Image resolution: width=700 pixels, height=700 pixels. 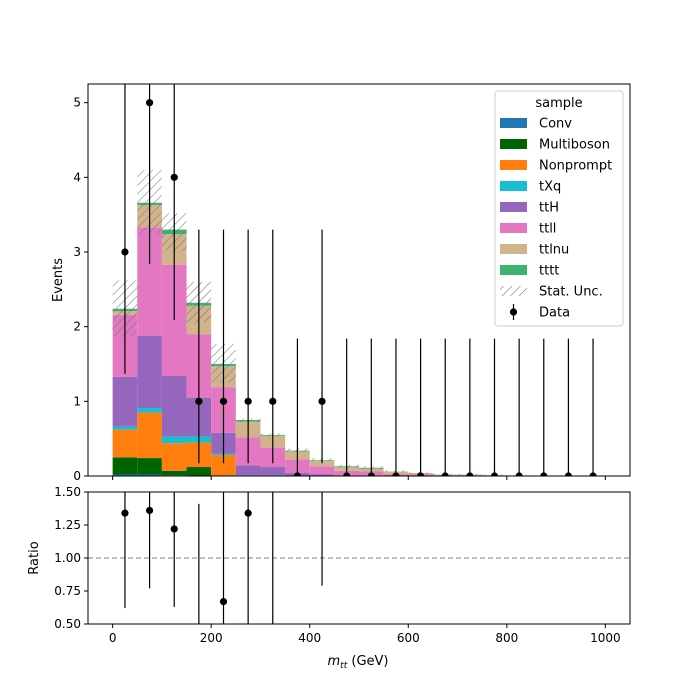 I want to click on legend-item-ttlnu: ttlnu, so click(x=534, y=250).